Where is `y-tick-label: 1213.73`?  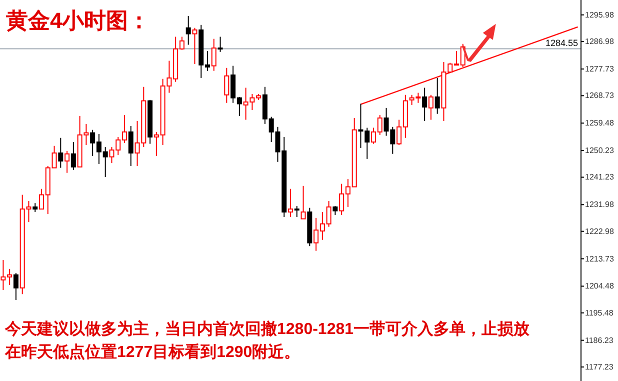
y-tick-label: 1213.73 is located at coordinates (599, 259).